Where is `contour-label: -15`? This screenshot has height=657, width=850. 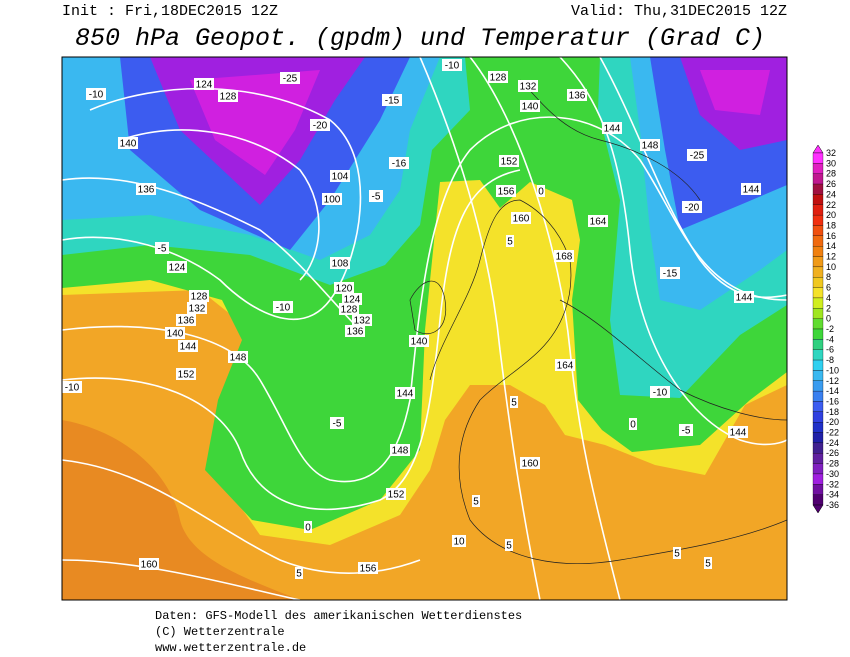 contour-label: -15 is located at coordinates (670, 274).